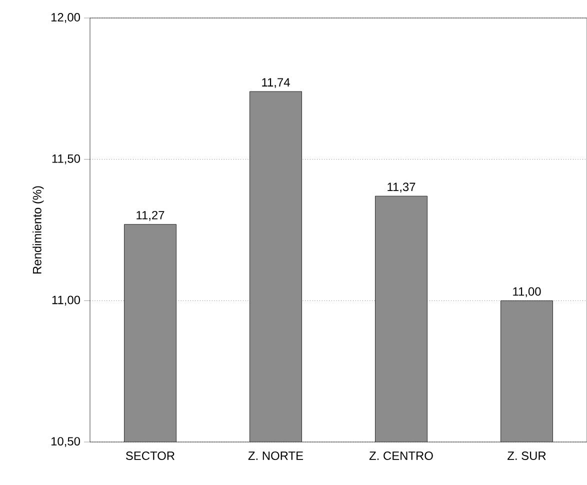 Image resolution: width=587 pixels, height=485 pixels. I want to click on y-tick-label: 10,50, so click(65, 442).